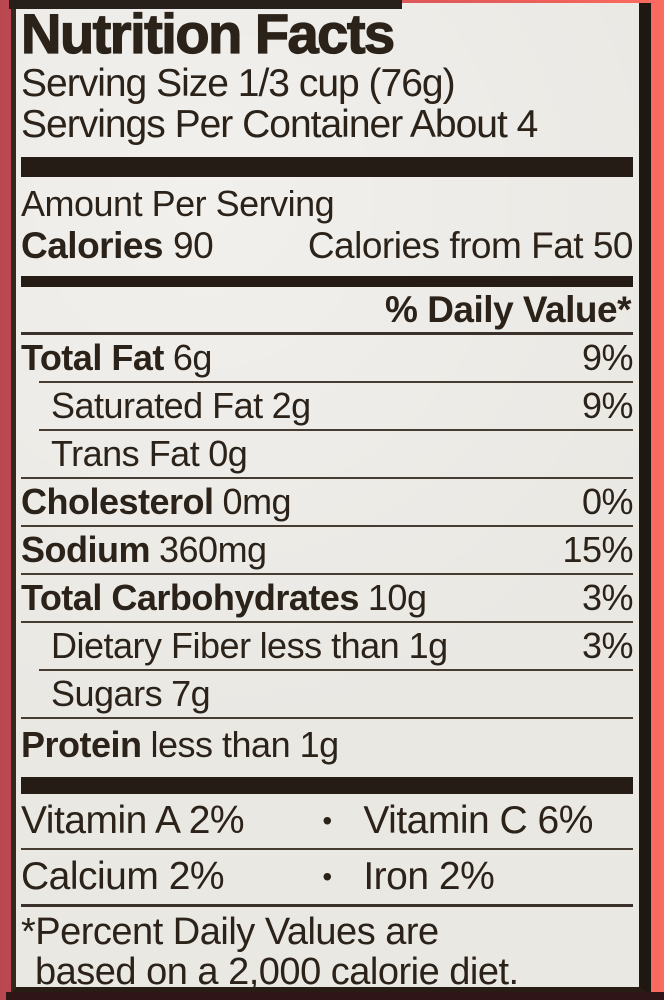  What do you see at coordinates (205, 4) in the screenshot?
I see `top-black-bar` at bounding box center [205, 4].